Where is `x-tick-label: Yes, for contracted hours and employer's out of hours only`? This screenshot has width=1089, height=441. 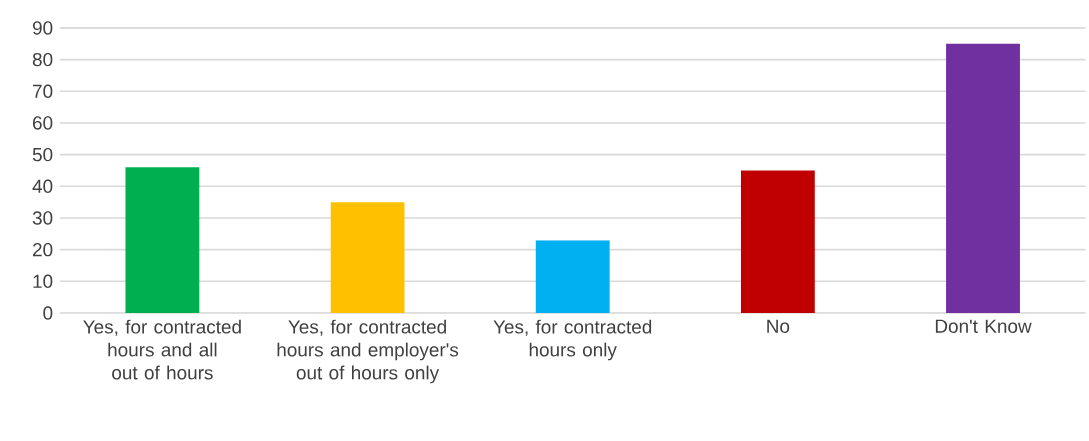
x-tick-label: Yes, for contracted hours and employer's out of hours only is located at coordinates (368, 351).